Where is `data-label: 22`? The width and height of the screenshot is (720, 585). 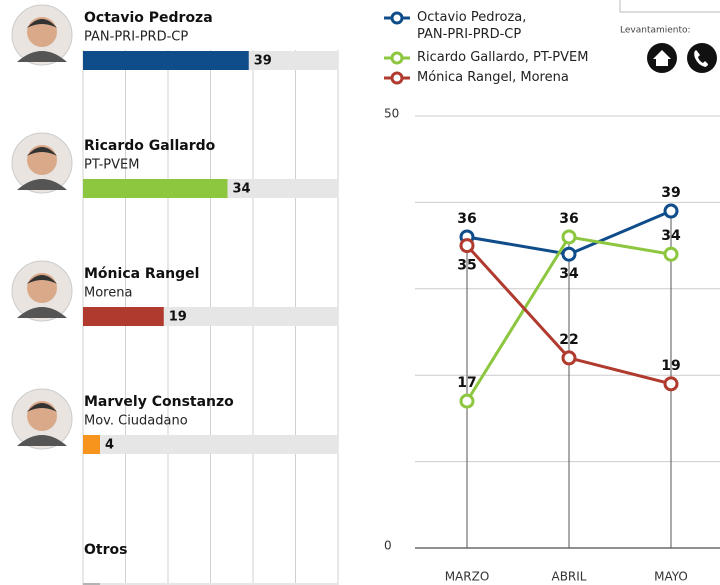 data-label: 22 is located at coordinates (568, 340).